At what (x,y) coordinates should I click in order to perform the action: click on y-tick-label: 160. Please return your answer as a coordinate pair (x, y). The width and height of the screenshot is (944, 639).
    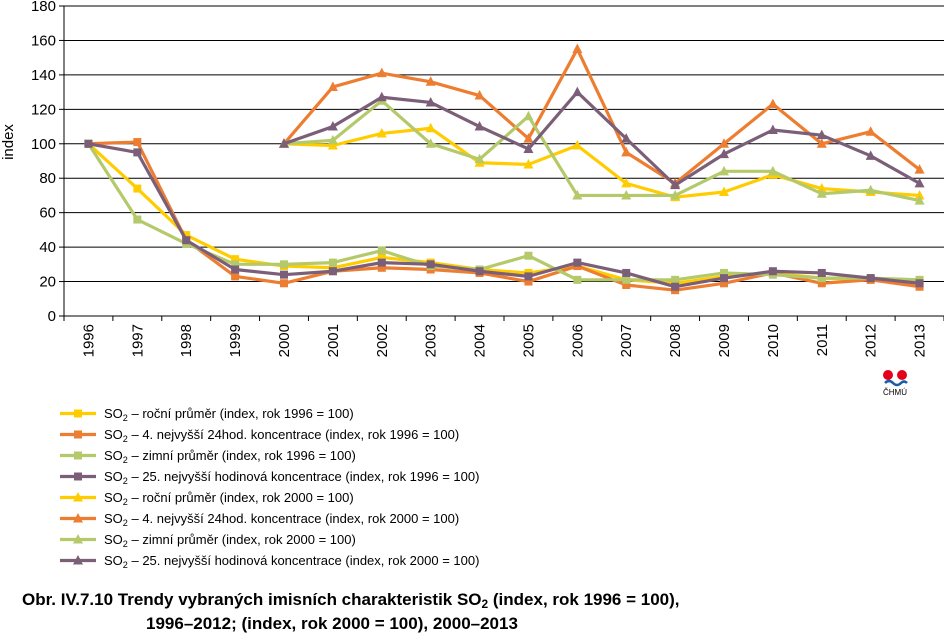
    Looking at the image, I should click on (43, 40).